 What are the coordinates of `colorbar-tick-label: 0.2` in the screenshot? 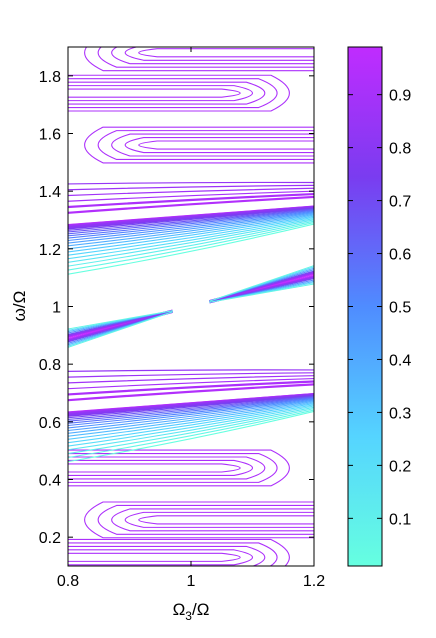 It's located at (400, 466).